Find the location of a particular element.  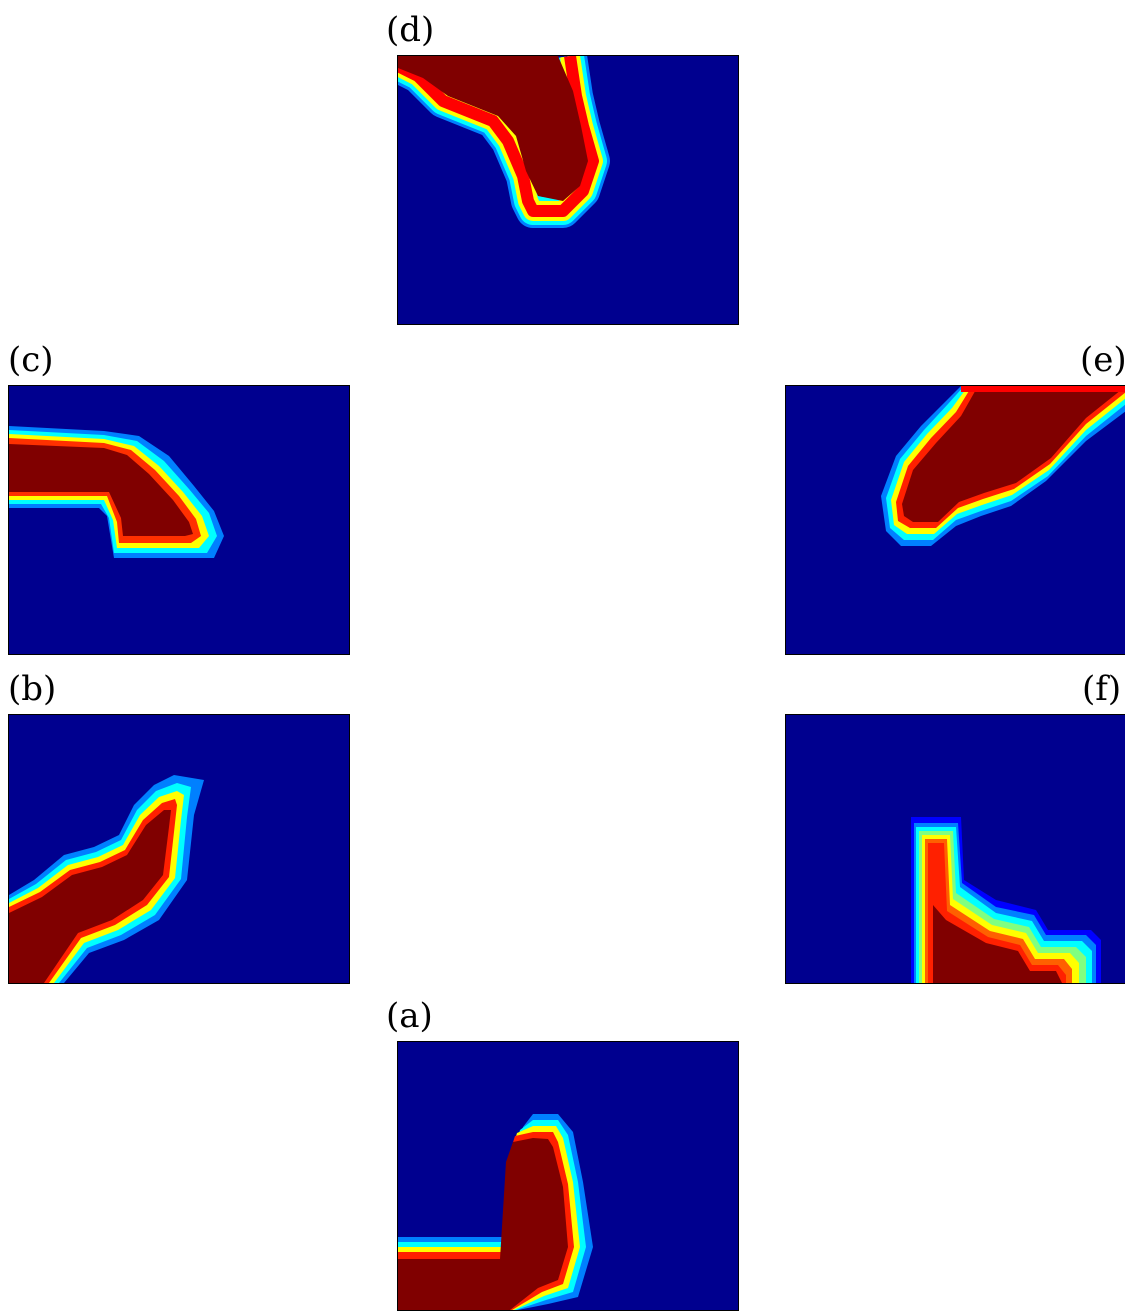

heatmap-a-graphic is located at coordinates (495, 1212).